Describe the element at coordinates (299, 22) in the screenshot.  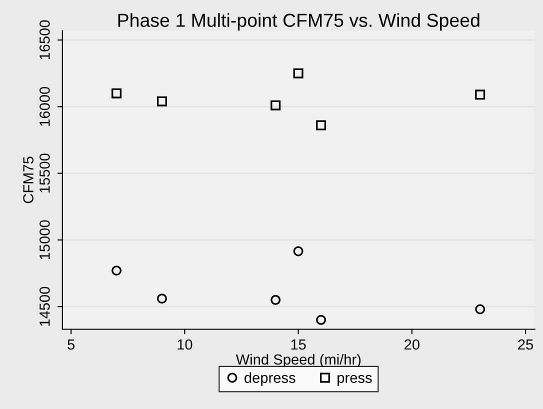
I see `chart-title: Phase 1 Multi-point CFM75 vs. Wind Speed` at that location.